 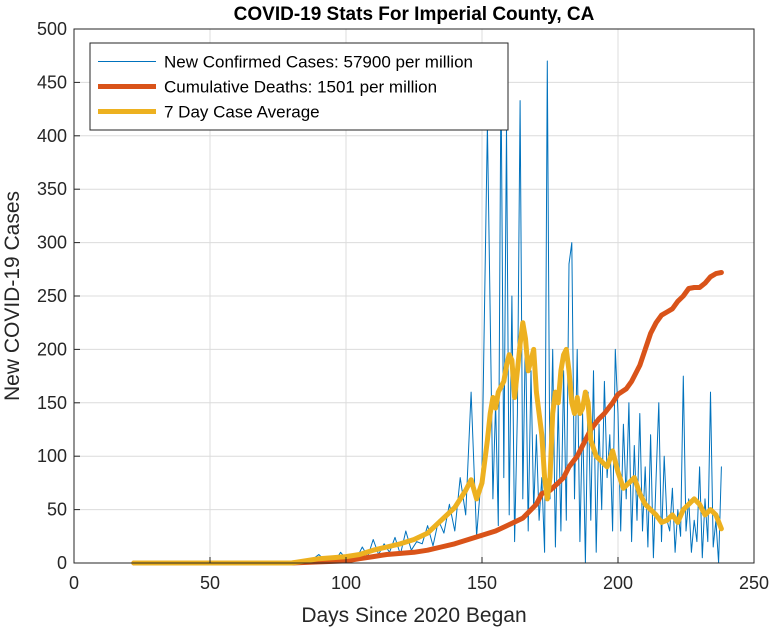 I want to click on y-tick-label: 100, so click(x=52, y=456).